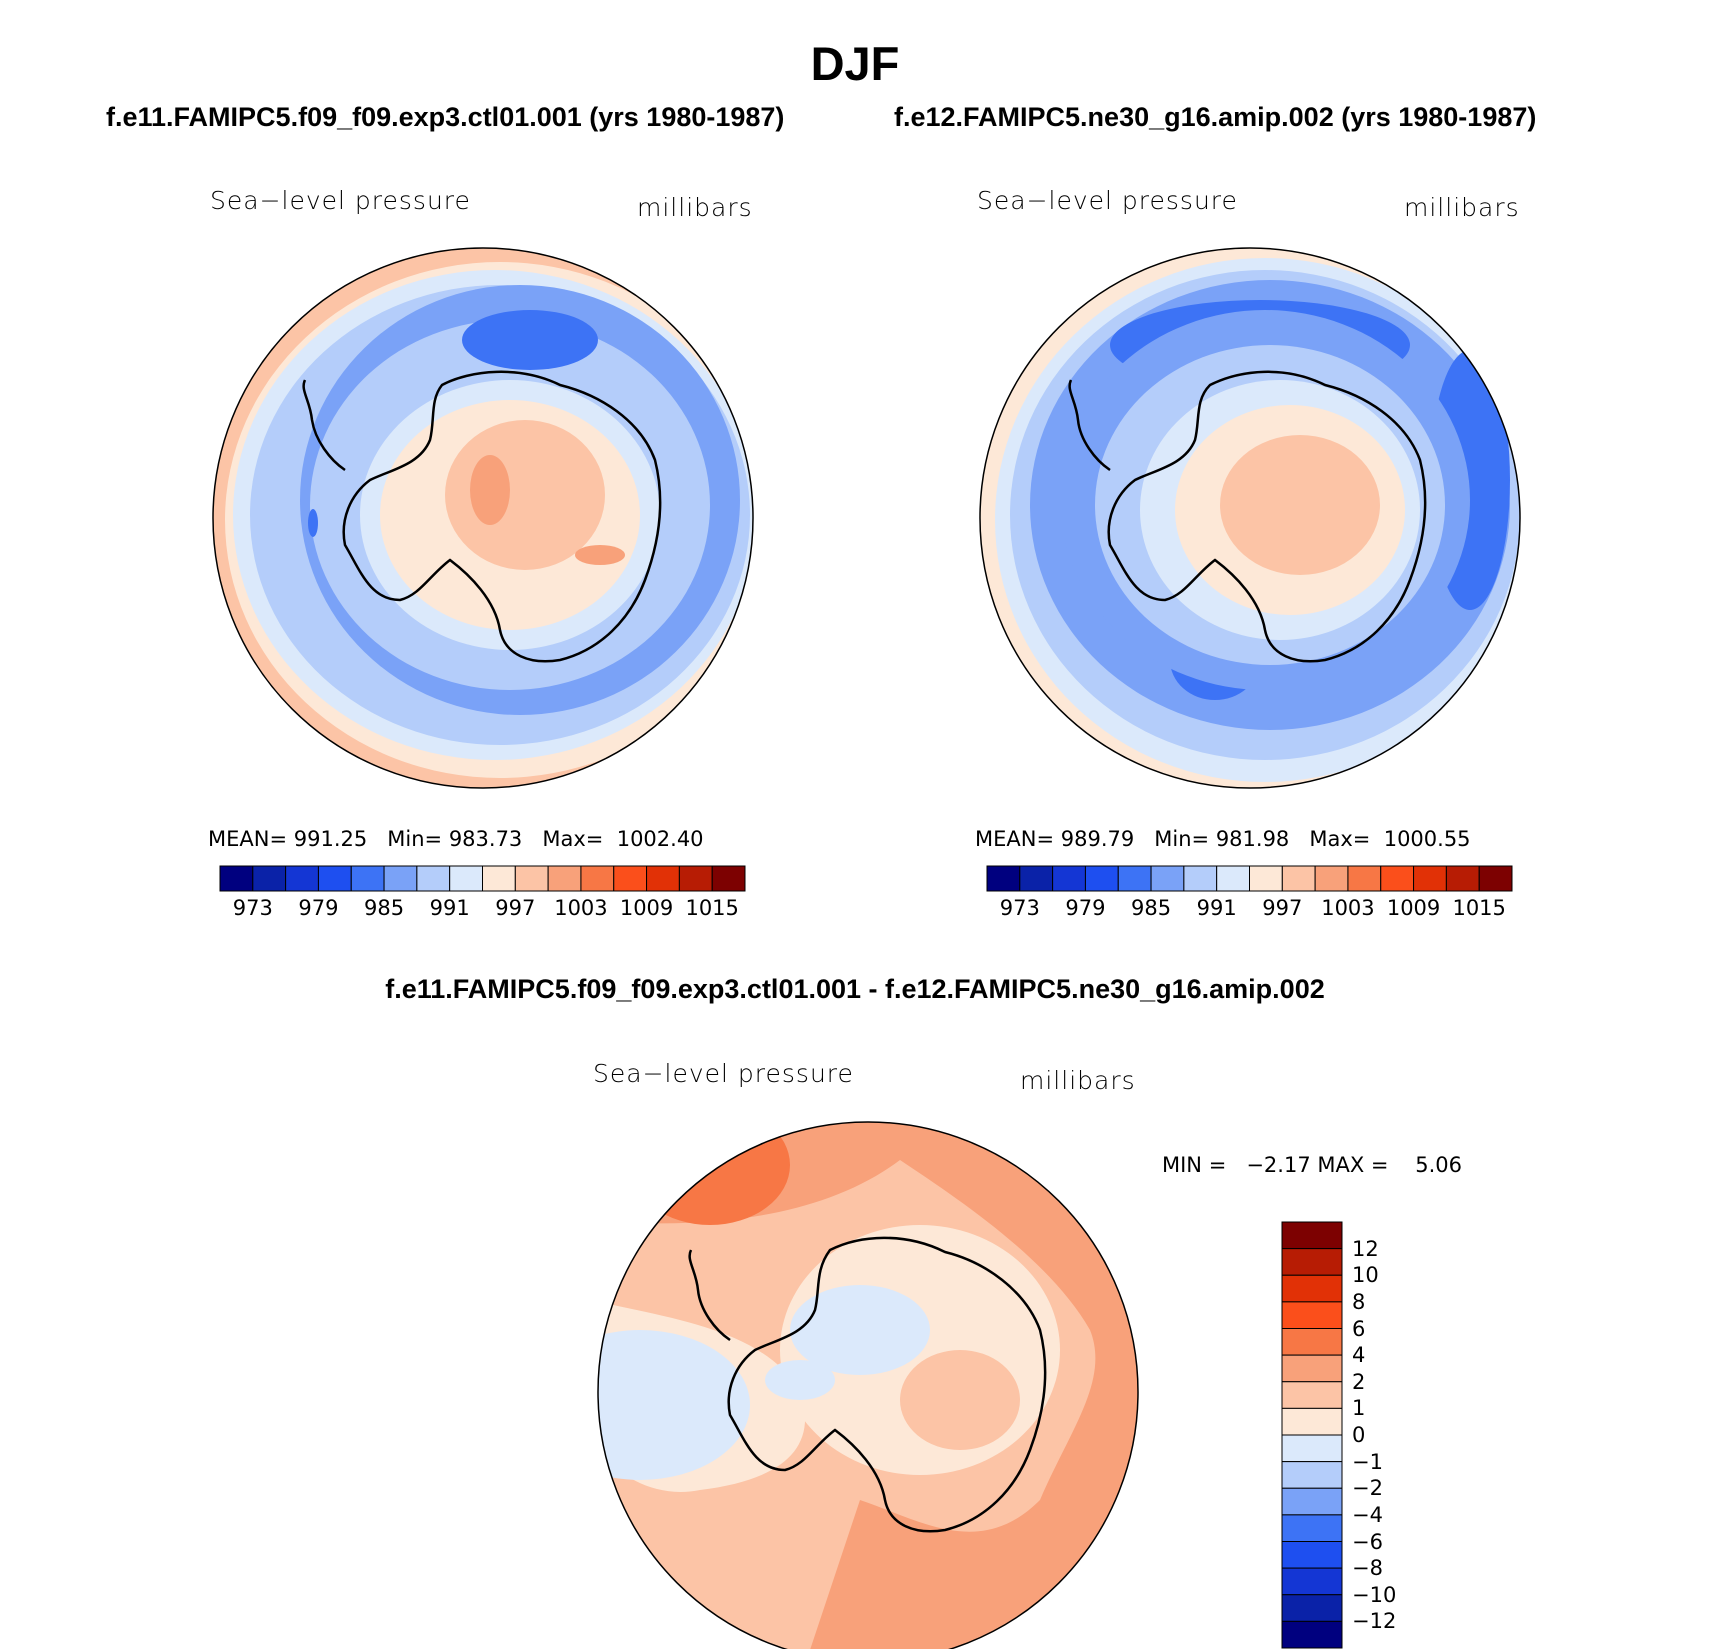 Image resolution: width=1710 pixels, height=1649 pixels. I want to click on diff-colorbar-tick: 8, so click(1359, 1301).